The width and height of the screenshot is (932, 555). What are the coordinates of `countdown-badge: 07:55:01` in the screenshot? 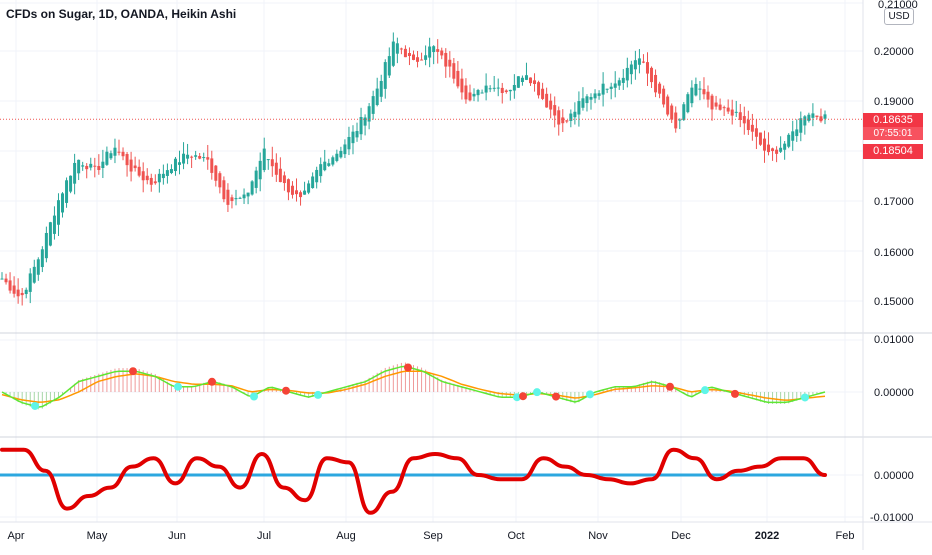 It's located at (893, 133).